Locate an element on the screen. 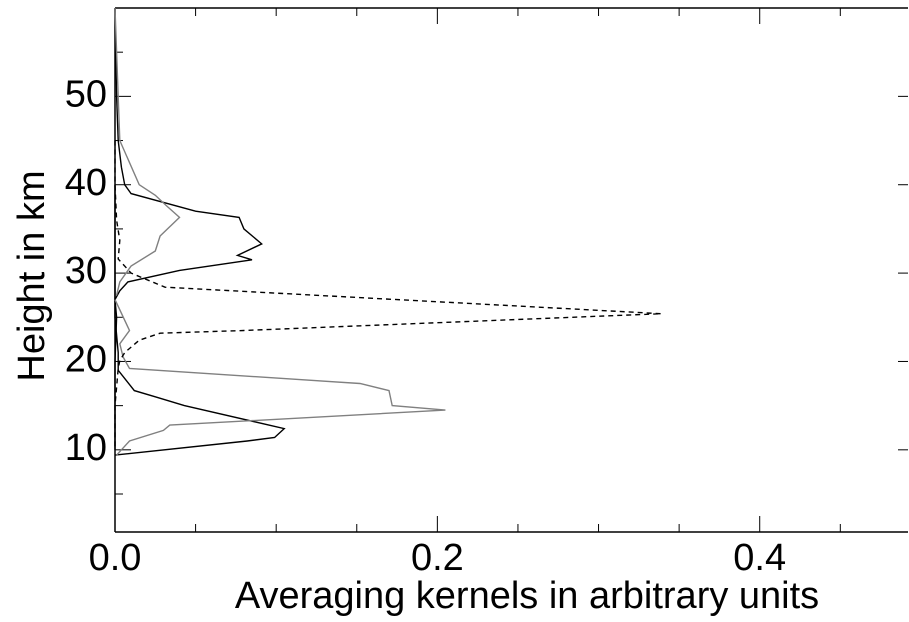  y-tick-label: 30 is located at coordinates (86, 271).